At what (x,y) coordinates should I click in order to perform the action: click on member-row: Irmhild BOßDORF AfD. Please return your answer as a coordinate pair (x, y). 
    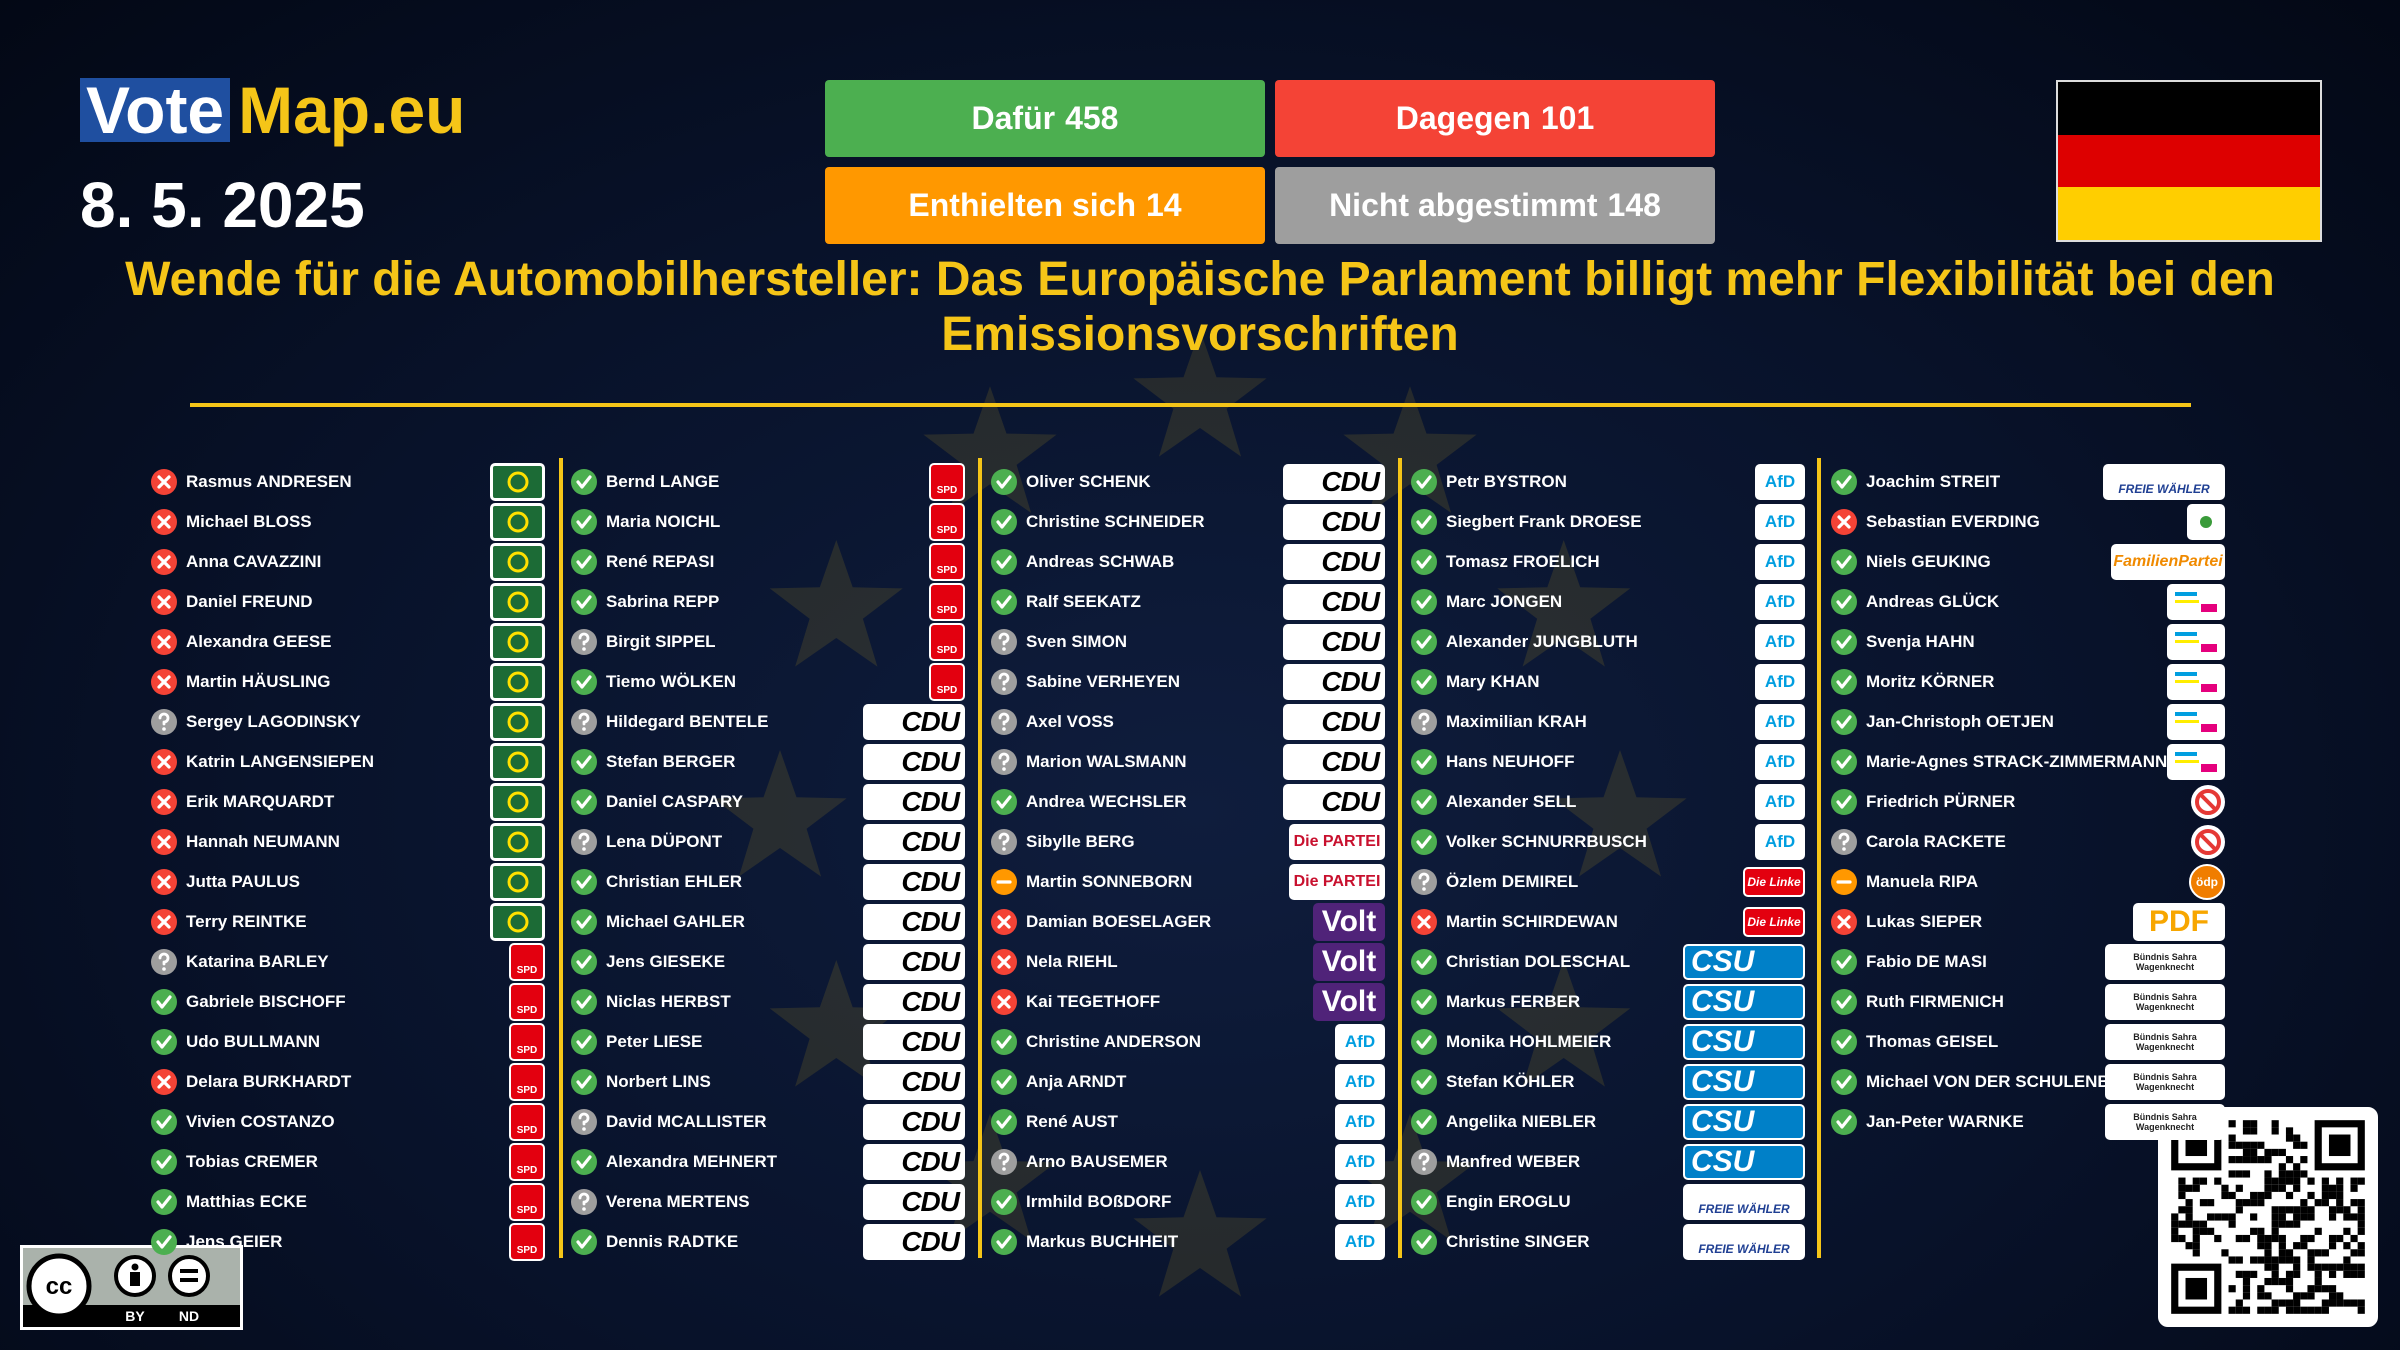
    Looking at the image, I should click on (1187, 1202).